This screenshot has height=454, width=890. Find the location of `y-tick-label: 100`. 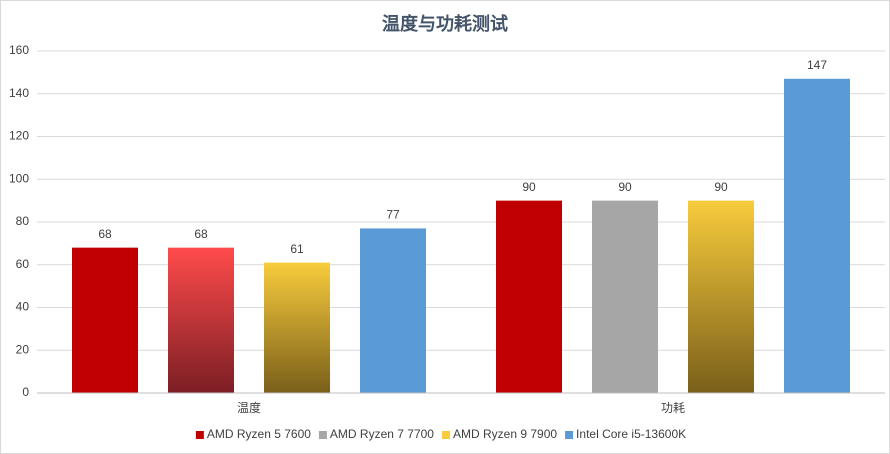

y-tick-label: 100 is located at coordinates (19, 178).